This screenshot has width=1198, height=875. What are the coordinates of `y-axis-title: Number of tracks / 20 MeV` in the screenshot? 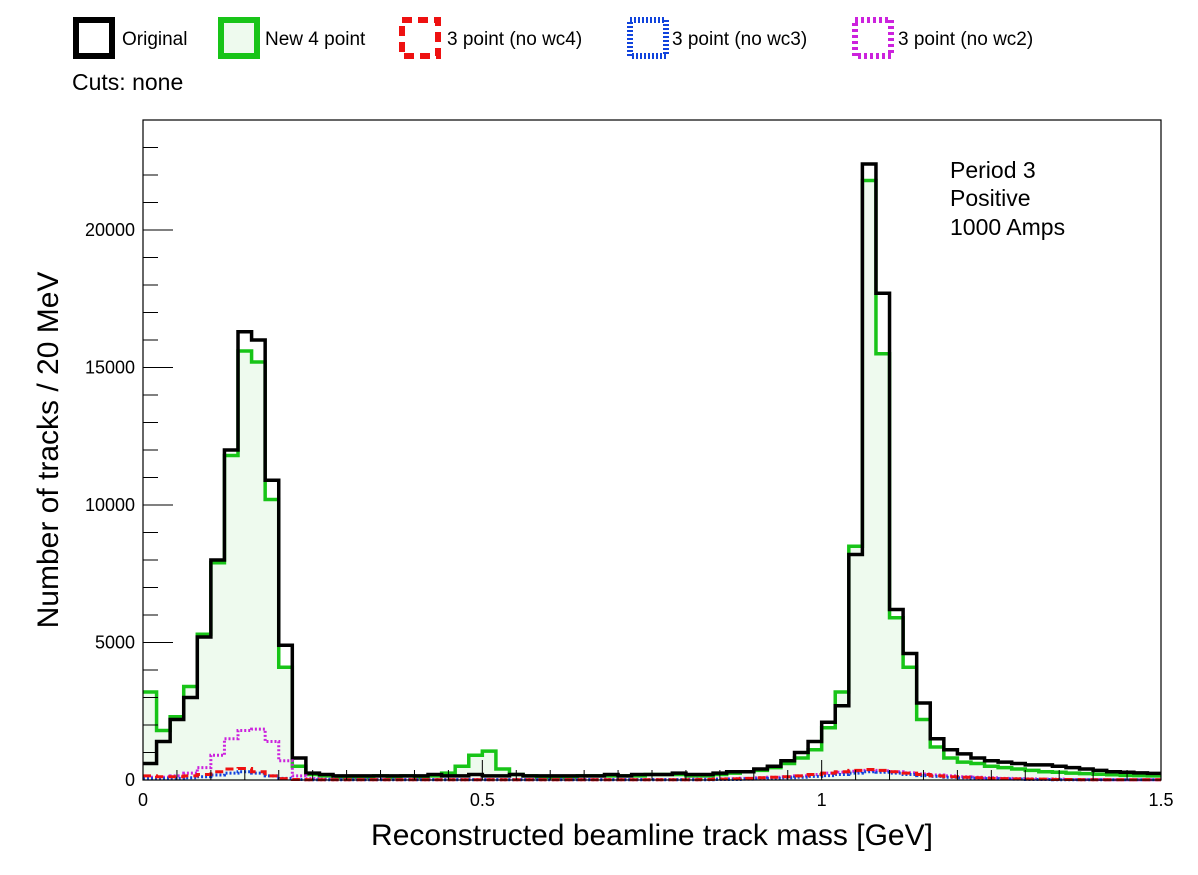 It's located at (48, 450).